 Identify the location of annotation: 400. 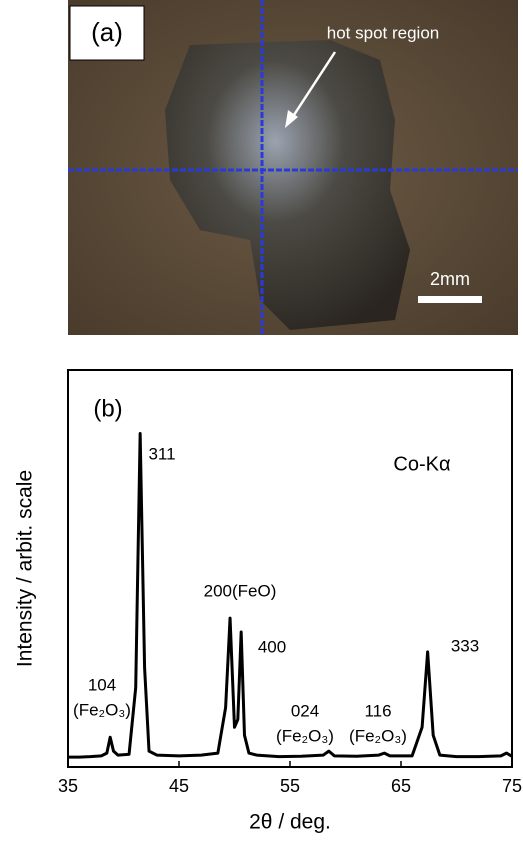
(272, 646).